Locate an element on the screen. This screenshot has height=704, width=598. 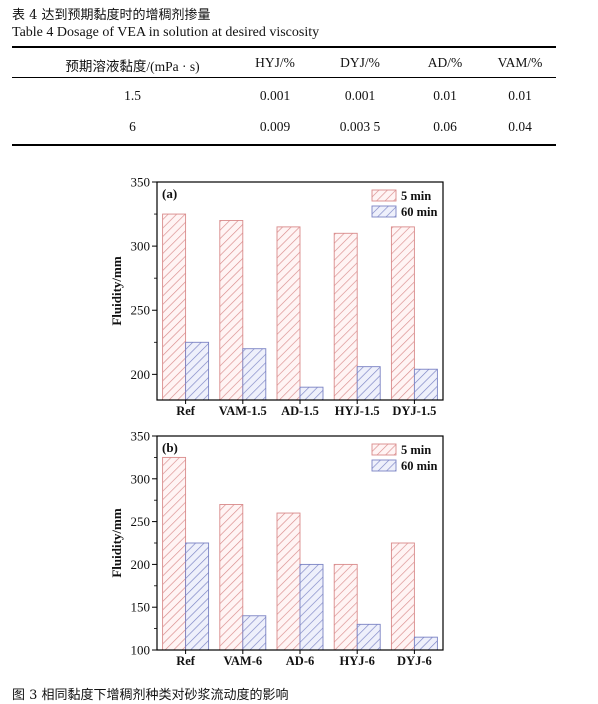
x-tick-label: DYJ-6 is located at coordinates (414, 661).